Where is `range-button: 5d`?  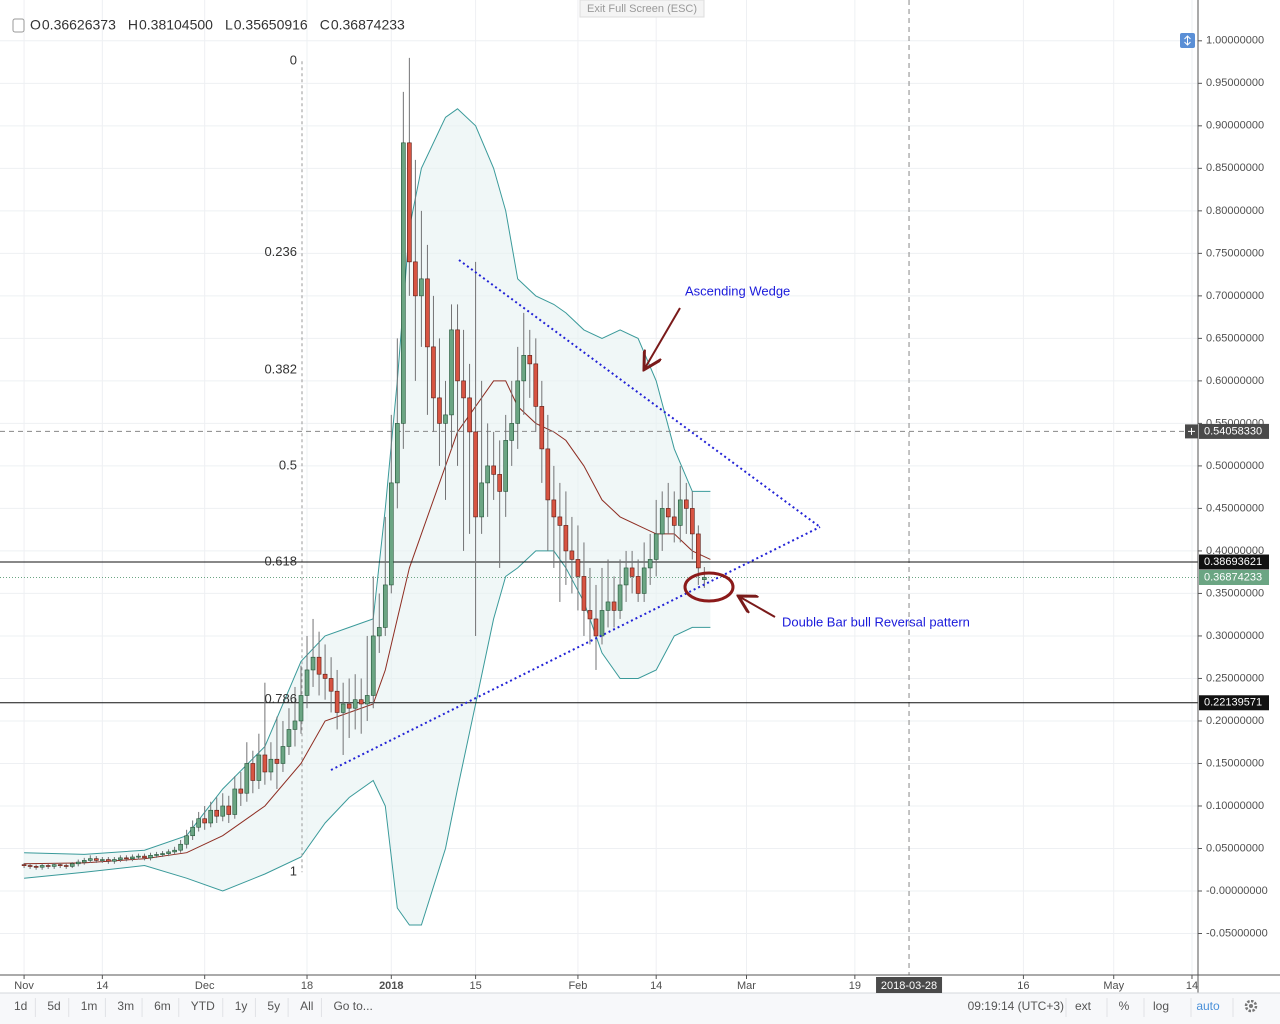
range-button: 5d is located at coordinates (53, 1006).